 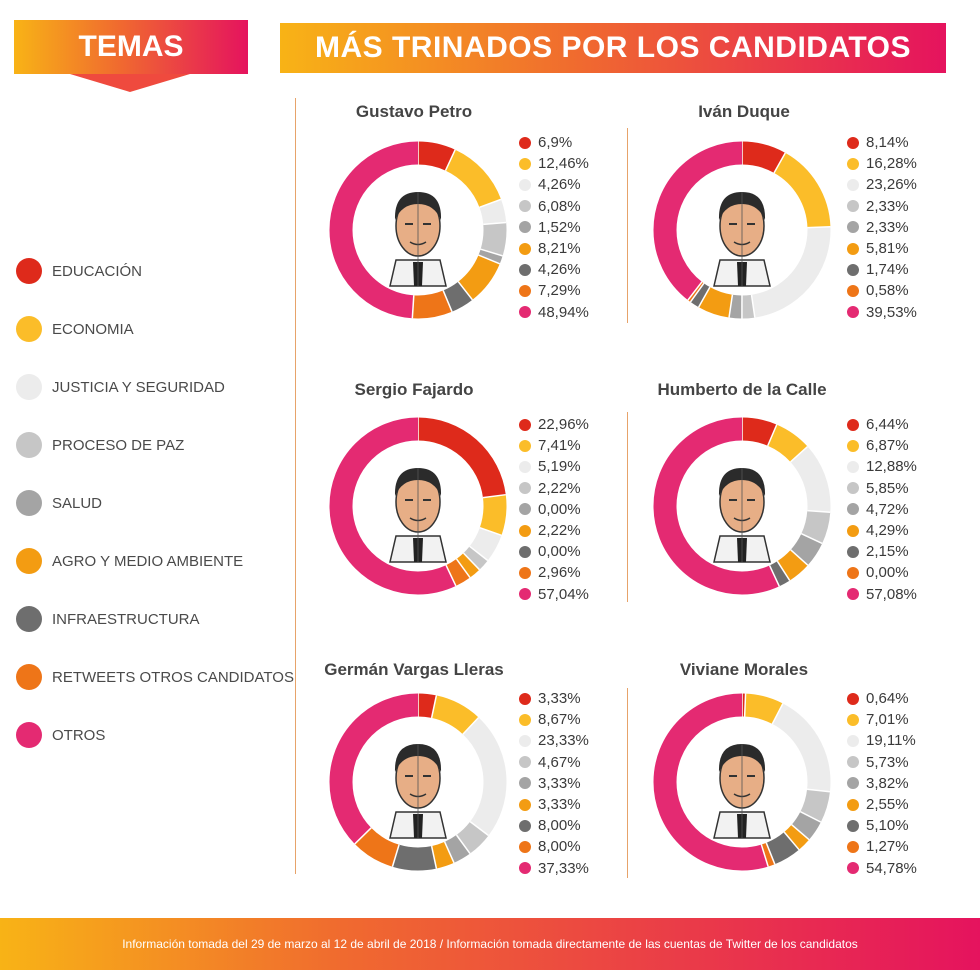 What do you see at coordinates (414, 389) in the screenshot?
I see `candidate-name: Sergio Fajardo` at bounding box center [414, 389].